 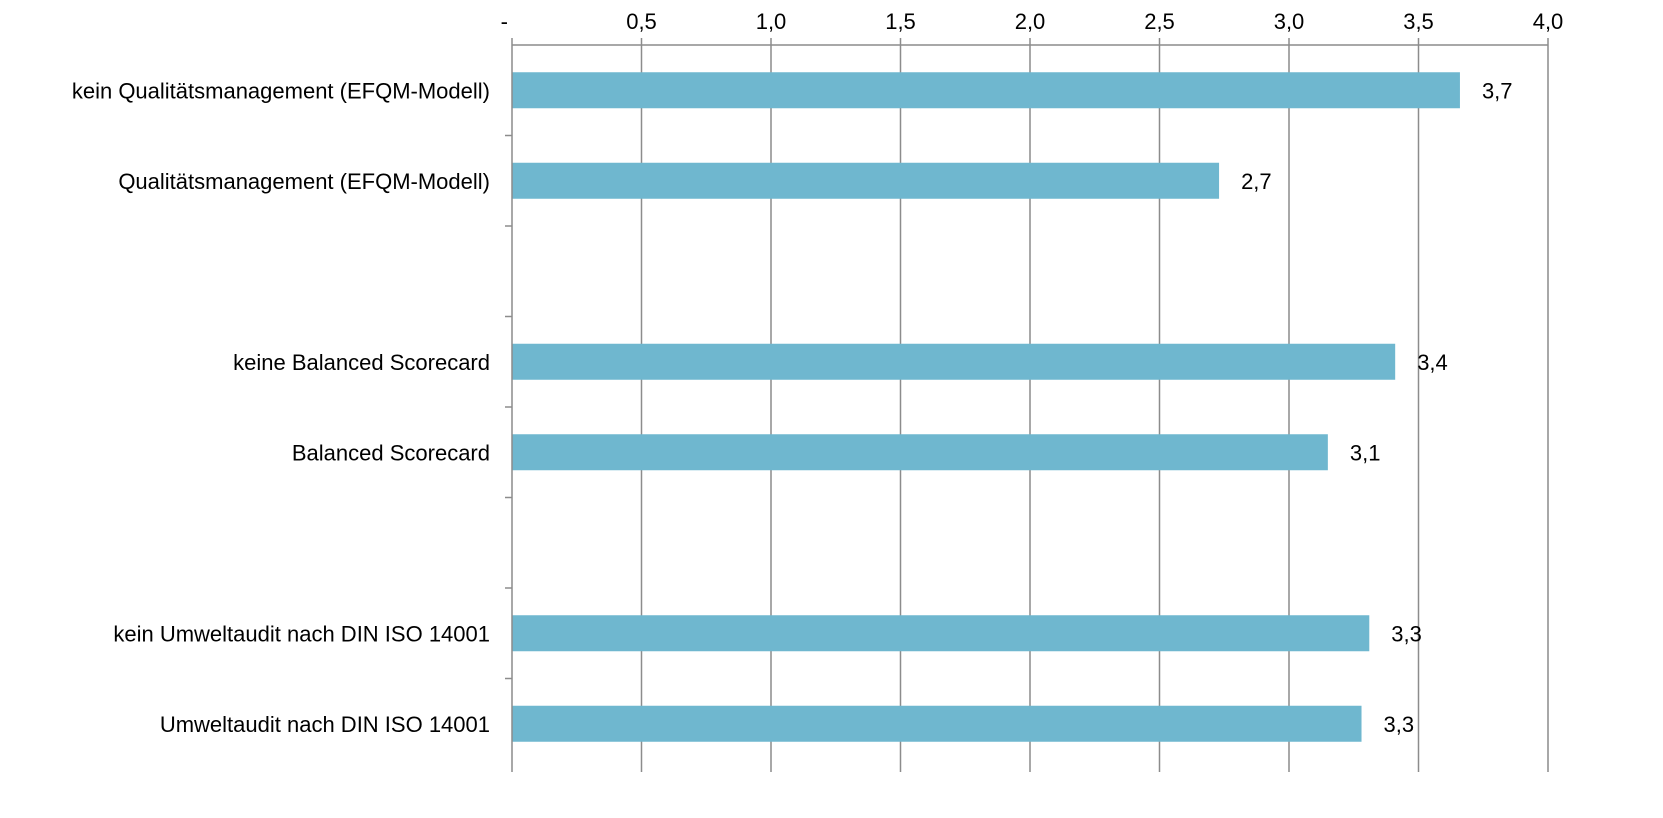 What do you see at coordinates (504, 21) in the screenshot?
I see `x-tick-label-0: -` at bounding box center [504, 21].